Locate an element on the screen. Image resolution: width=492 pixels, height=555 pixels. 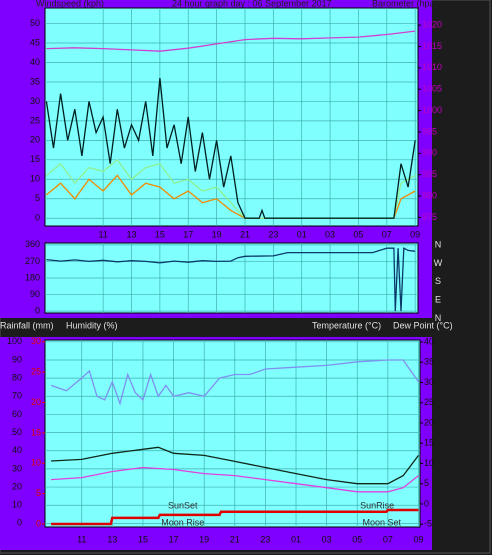
y3-tick-label: 0 is located at coordinates (38, 523).